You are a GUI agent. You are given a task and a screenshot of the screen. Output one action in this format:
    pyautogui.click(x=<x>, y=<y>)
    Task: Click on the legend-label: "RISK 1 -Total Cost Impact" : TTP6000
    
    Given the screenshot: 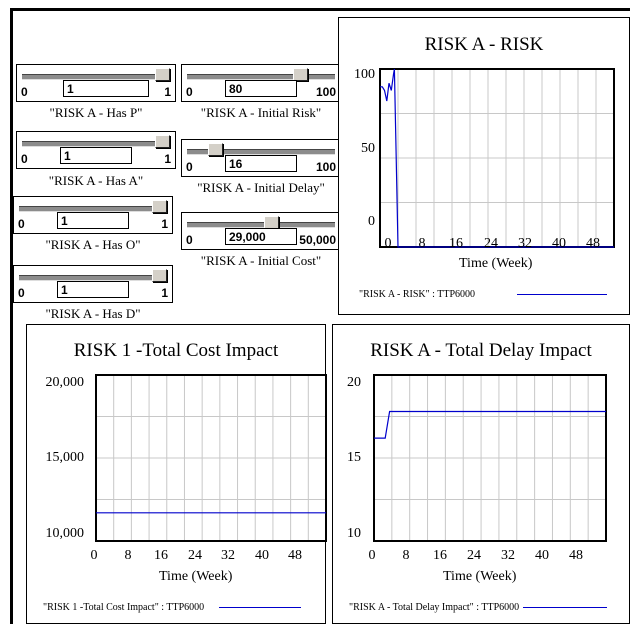 What is the action you would take?
    pyautogui.click(x=124, y=607)
    